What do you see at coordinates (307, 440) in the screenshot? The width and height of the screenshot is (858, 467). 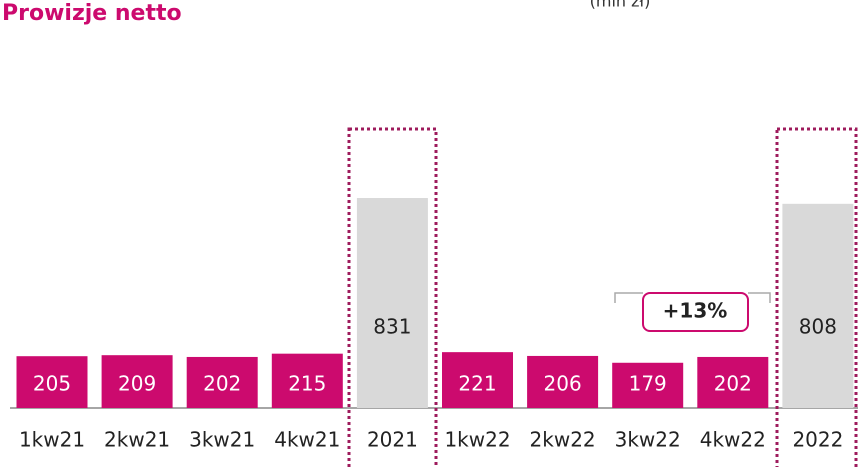 I see `x-tick-label: 4kw21` at bounding box center [307, 440].